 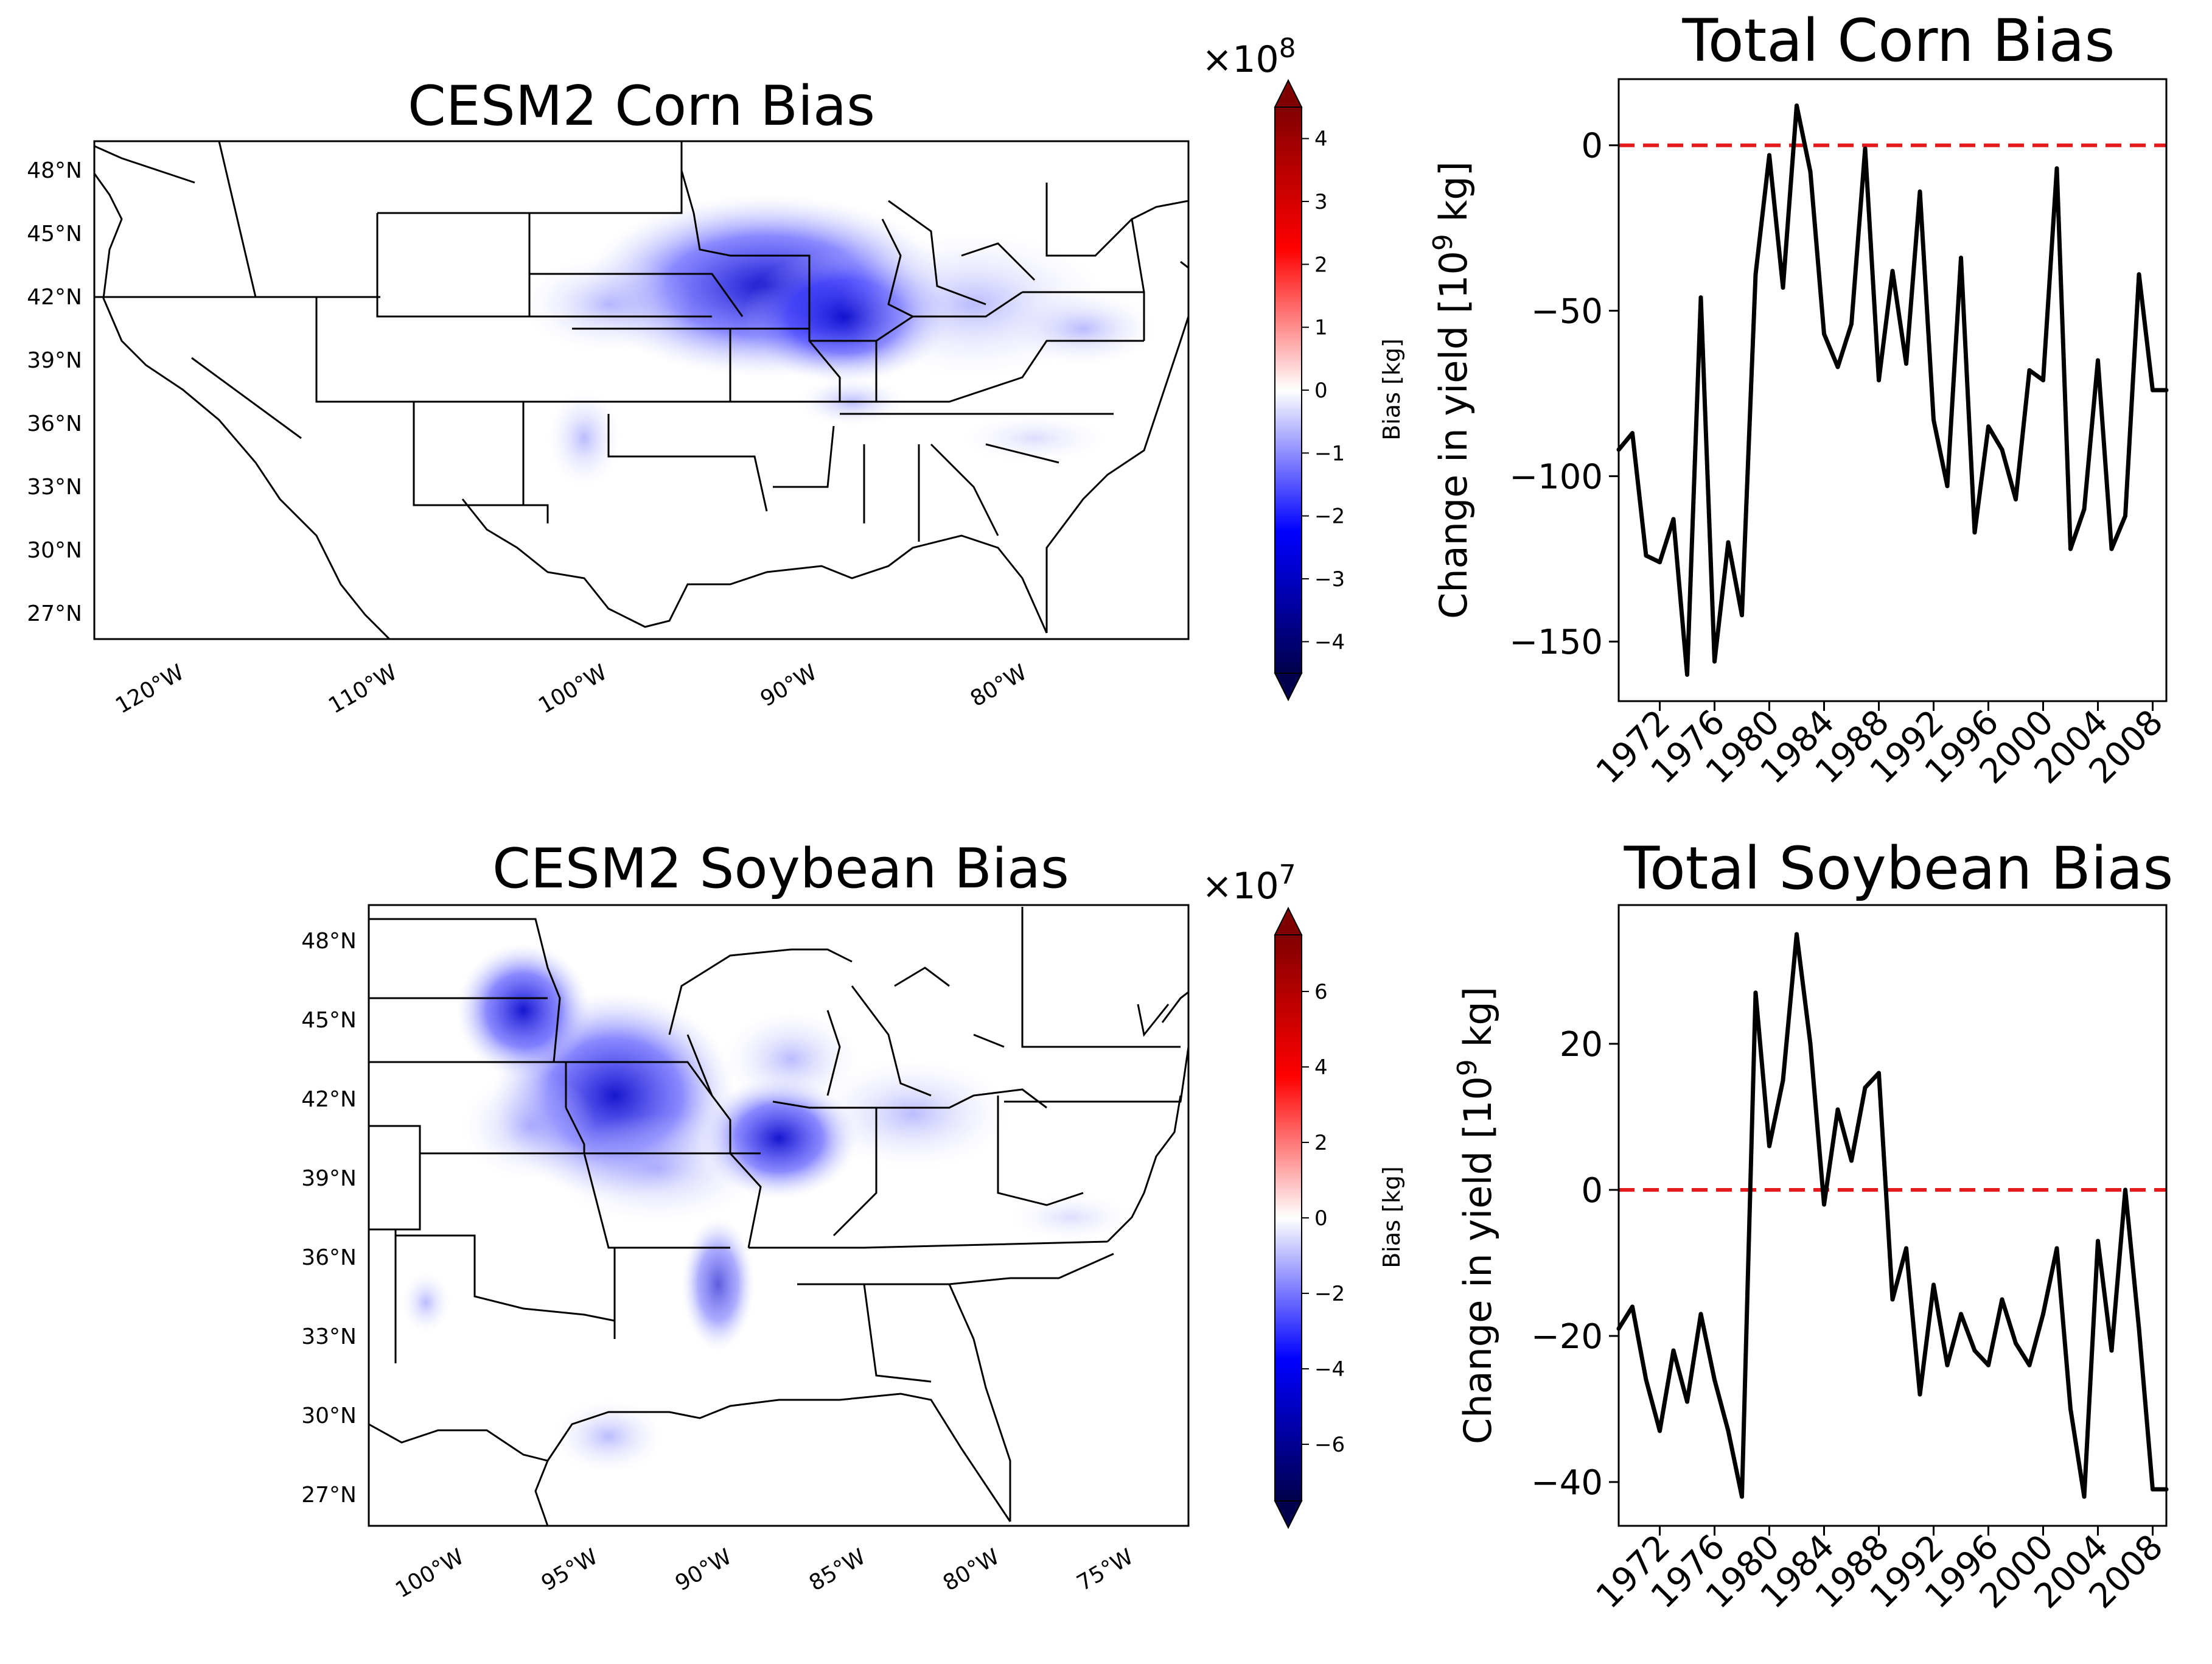 What do you see at coordinates (1581, 1044) in the screenshot?
I see `y-tick-label: 20` at bounding box center [1581, 1044].